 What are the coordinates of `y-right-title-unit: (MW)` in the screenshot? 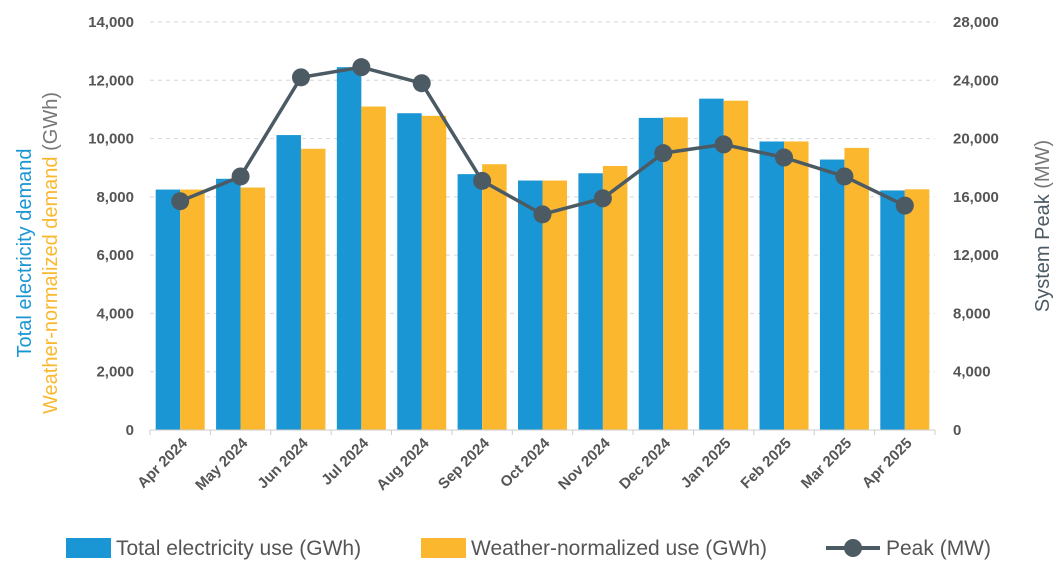 It's located at (1043, 167).